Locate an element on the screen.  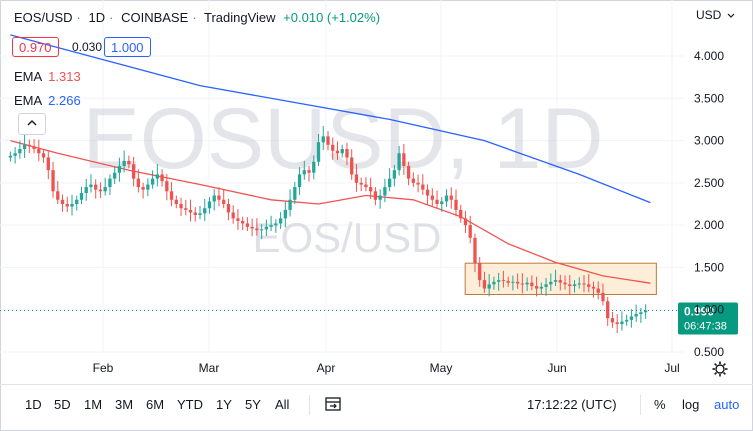
currency-label: USD is located at coordinates (709, 15).